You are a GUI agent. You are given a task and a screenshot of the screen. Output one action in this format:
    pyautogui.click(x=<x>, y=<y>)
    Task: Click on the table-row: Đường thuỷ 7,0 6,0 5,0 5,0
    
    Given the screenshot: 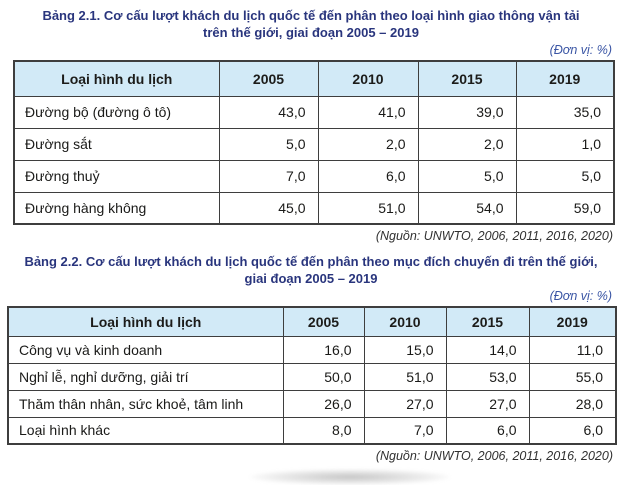 What is the action you would take?
    pyautogui.click(x=314, y=176)
    